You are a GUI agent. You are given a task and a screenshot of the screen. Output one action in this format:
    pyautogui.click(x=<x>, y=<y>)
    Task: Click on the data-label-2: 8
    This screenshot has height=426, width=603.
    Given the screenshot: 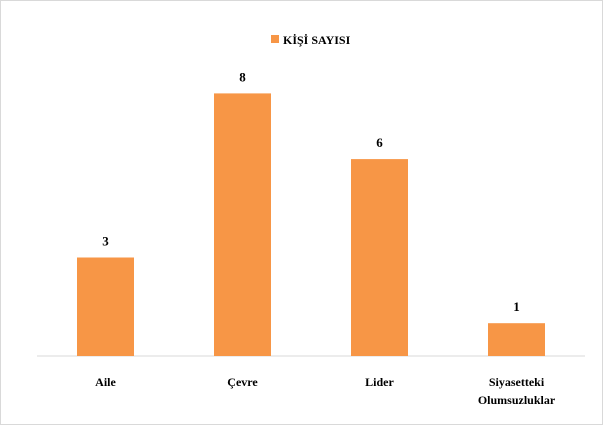 What is the action you would take?
    pyautogui.click(x=242, y=76)
    